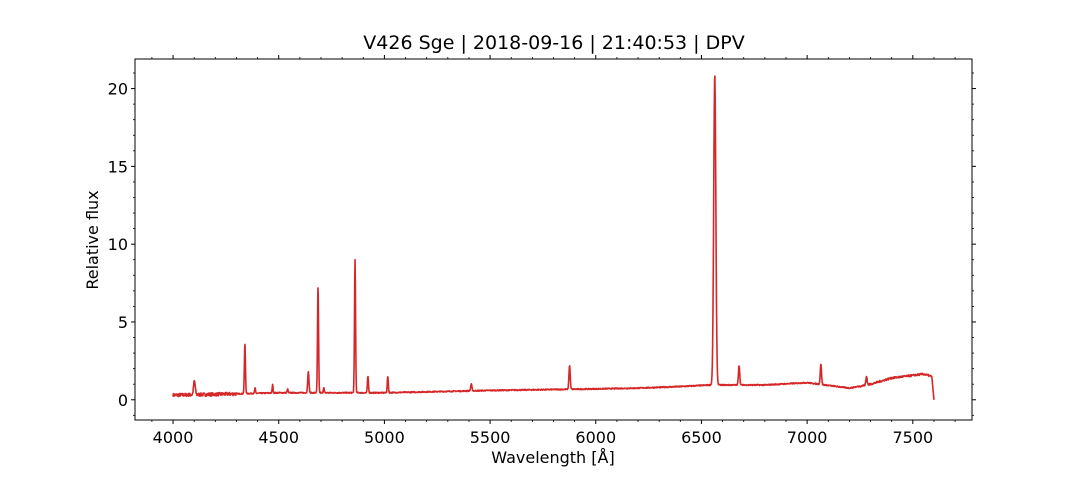 The height and width of the screenshot is (480, 1080). I want to click on x-tick-label: 7000, so click(807, 437).